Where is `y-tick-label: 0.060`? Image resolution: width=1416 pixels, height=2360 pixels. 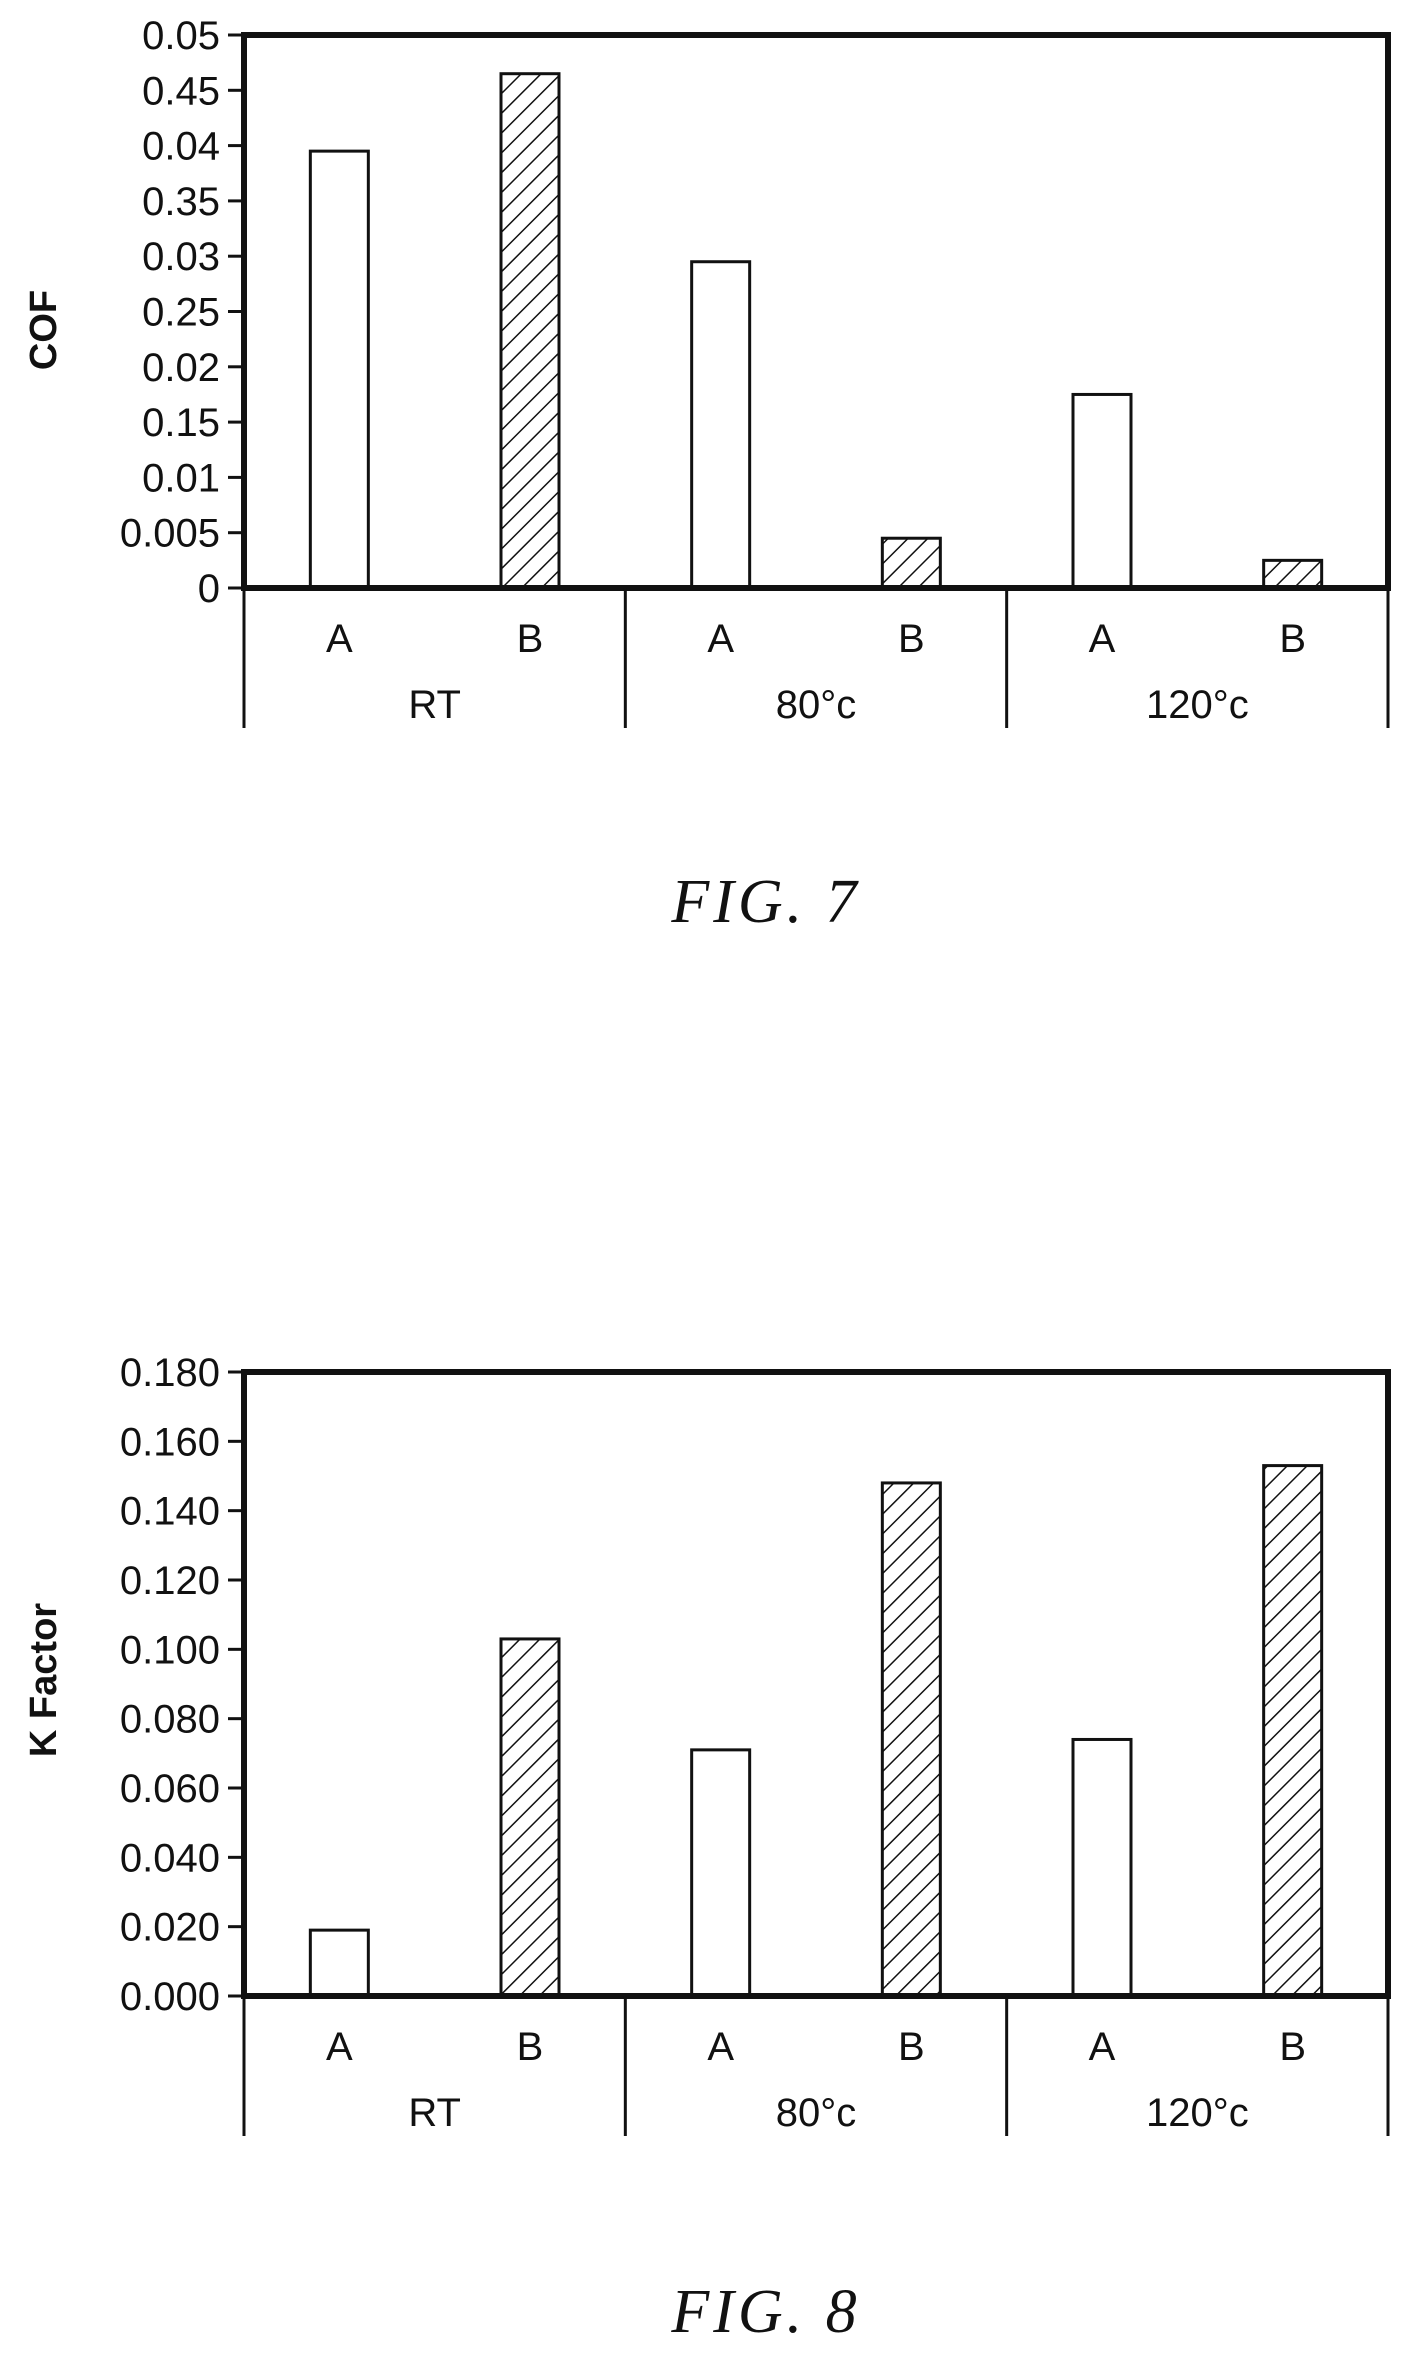
y-tick-label: 0.060 is located at coordinates (170, 1789).